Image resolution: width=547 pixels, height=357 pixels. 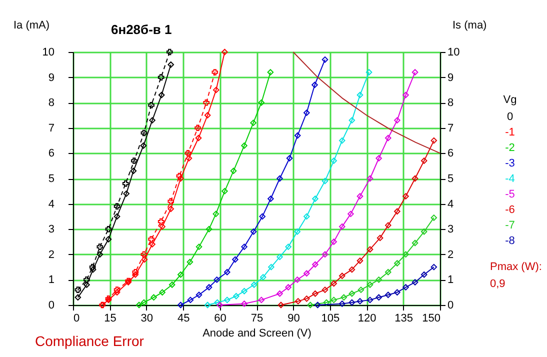 I want to click on x-tick-label: 45, so click(x=183, y=318).